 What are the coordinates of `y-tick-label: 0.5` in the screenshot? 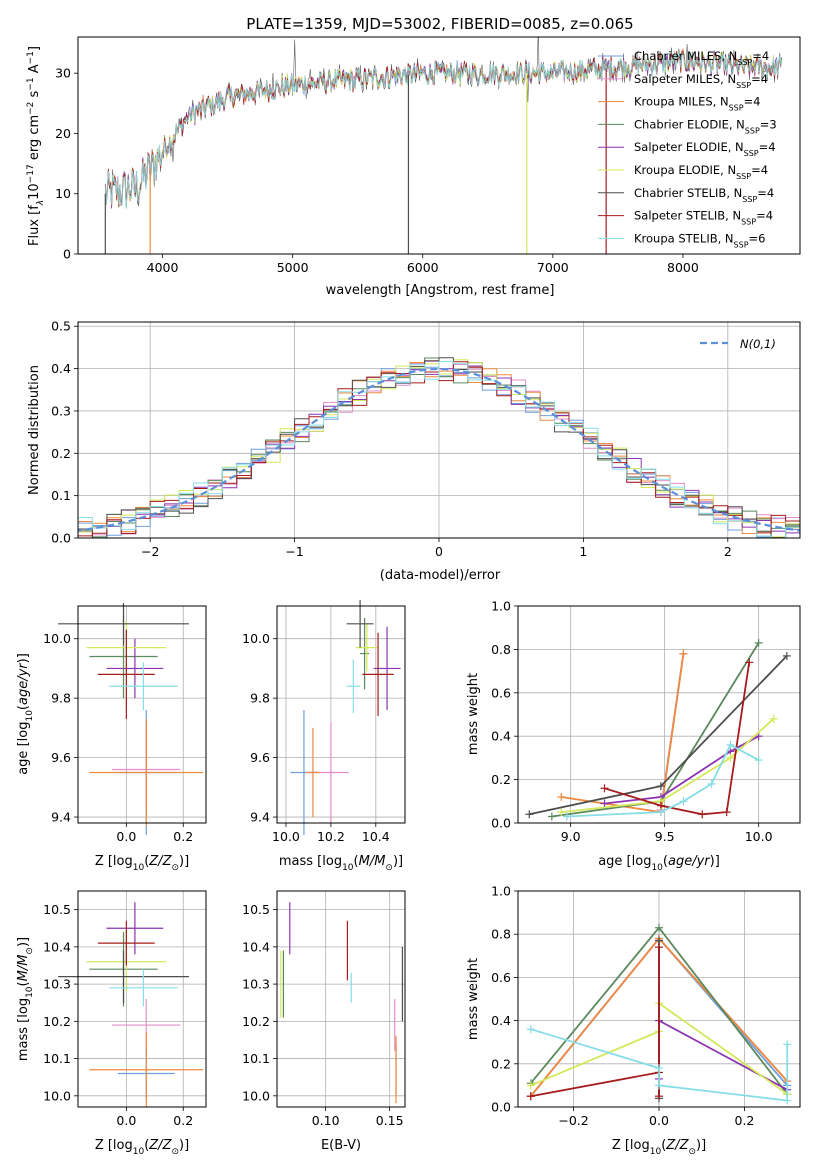 It's located at (61, 326).